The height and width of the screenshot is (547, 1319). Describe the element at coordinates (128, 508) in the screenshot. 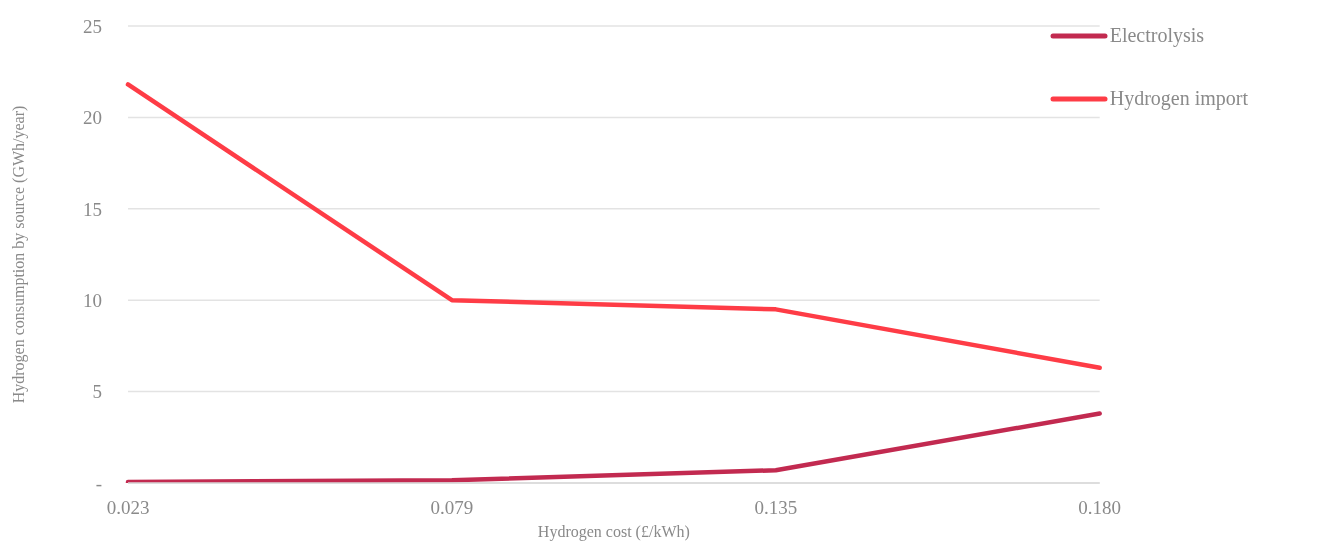

I see `x-tick-label: 0.023` at that location.